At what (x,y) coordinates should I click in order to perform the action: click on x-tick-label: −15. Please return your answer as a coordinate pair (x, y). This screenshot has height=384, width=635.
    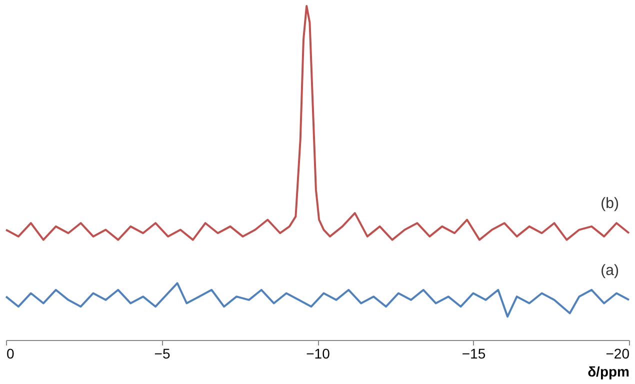
    Looking at the image, I should click on (474, 354).